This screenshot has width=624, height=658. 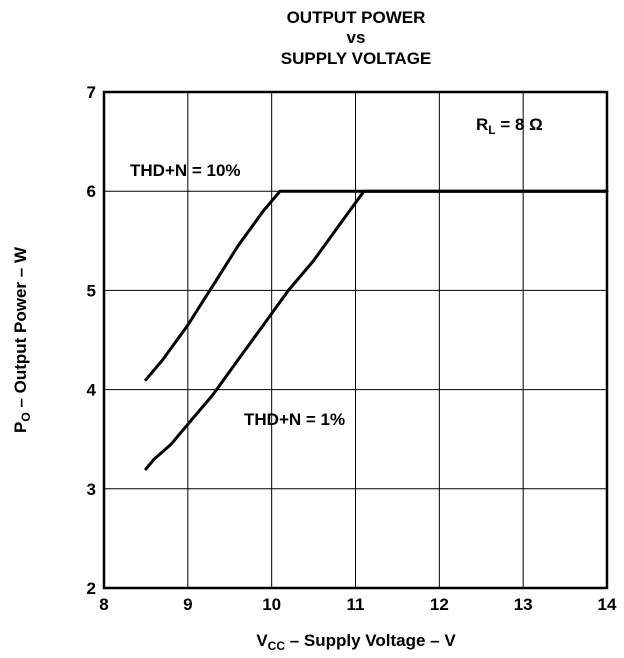 What do you see at coordinates (91, 191) in the screenshot?
I see `y-tick-label-6: 6` at bounding box center [91, 191].